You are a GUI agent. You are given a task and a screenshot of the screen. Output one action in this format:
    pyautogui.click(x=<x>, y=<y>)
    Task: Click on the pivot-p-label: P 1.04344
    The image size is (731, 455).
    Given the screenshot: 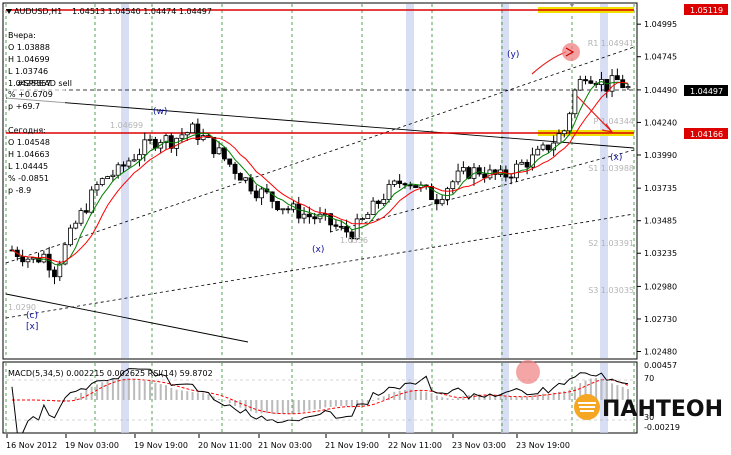 What is the action you would take?
    pyautogui.click(x=614, y=121)
    